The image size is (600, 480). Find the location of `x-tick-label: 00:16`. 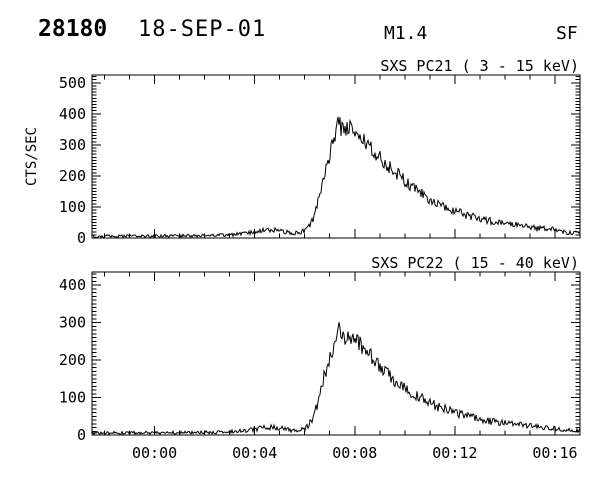

x-tick-label: 00:16 is located at coordinates (554, 453).